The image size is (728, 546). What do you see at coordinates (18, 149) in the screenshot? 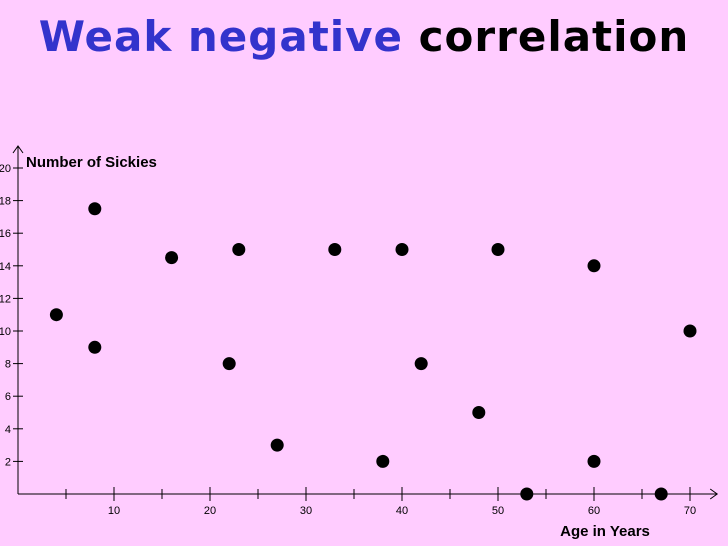
I see `y-axis-arrow` at bounding box center [18, 149].